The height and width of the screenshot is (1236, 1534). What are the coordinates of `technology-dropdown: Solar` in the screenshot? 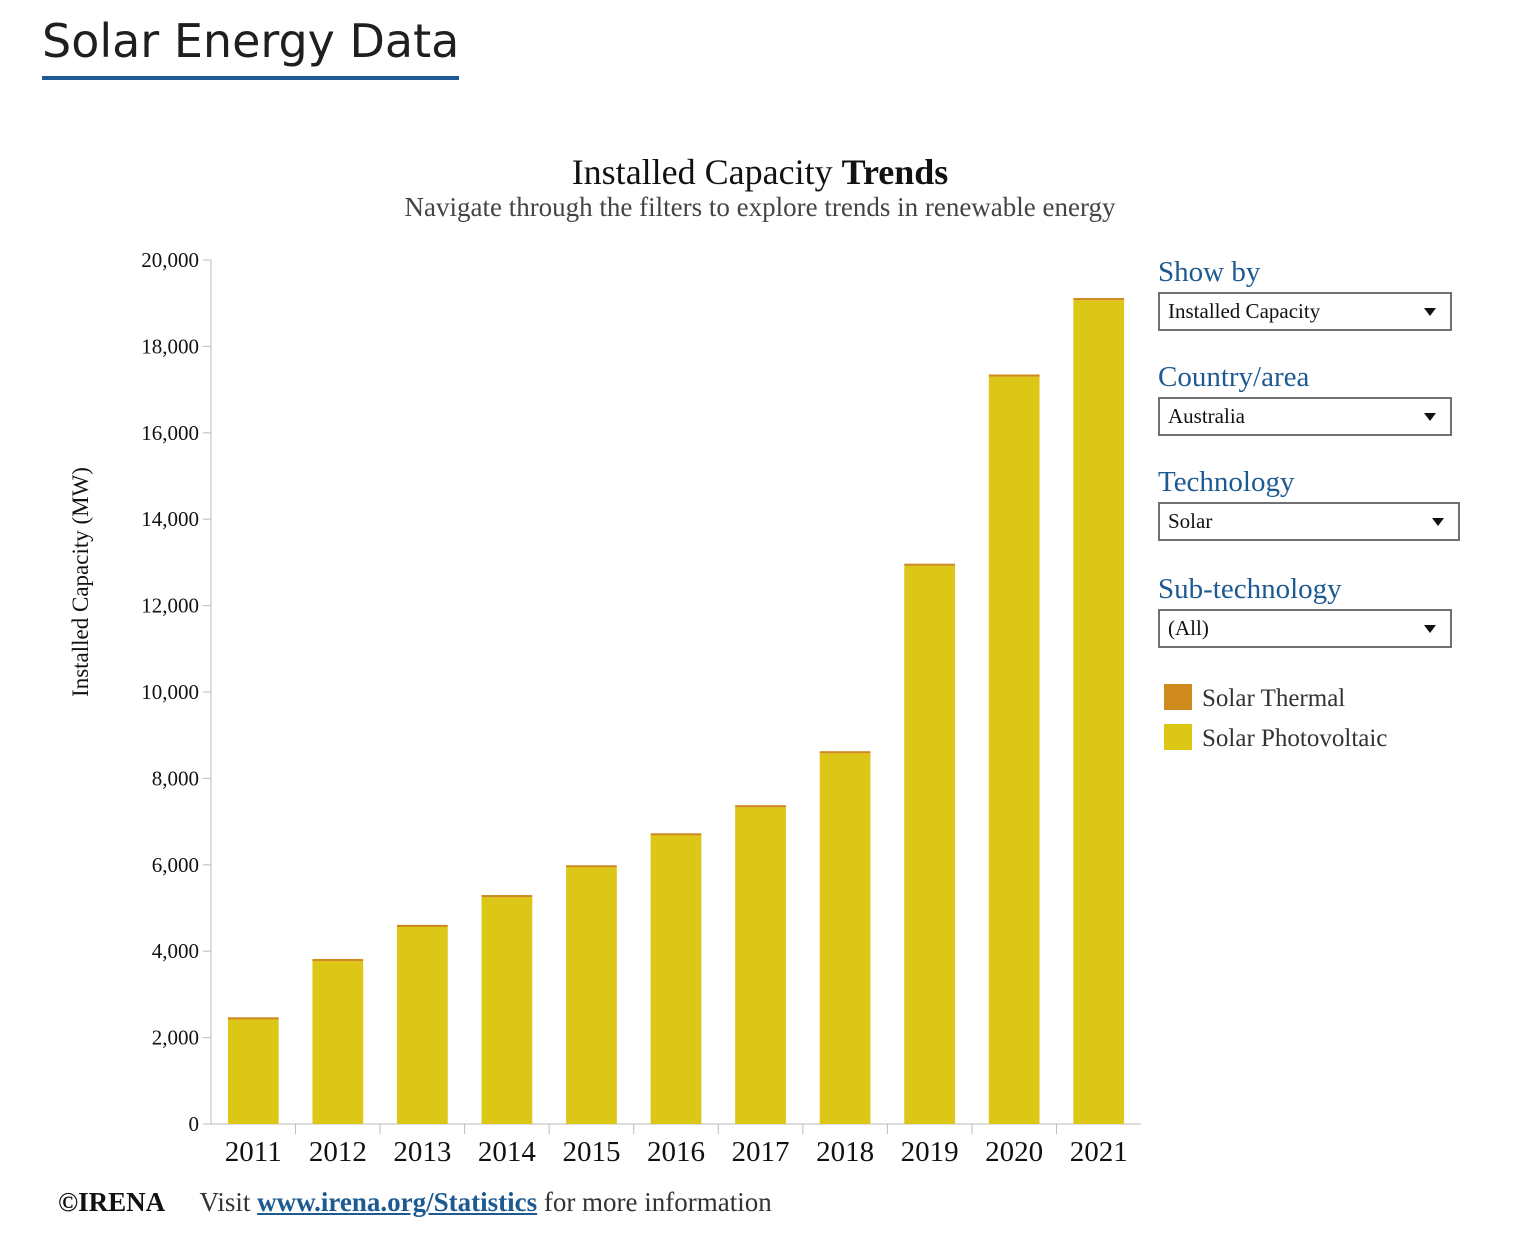 It's located at (1309, 521).